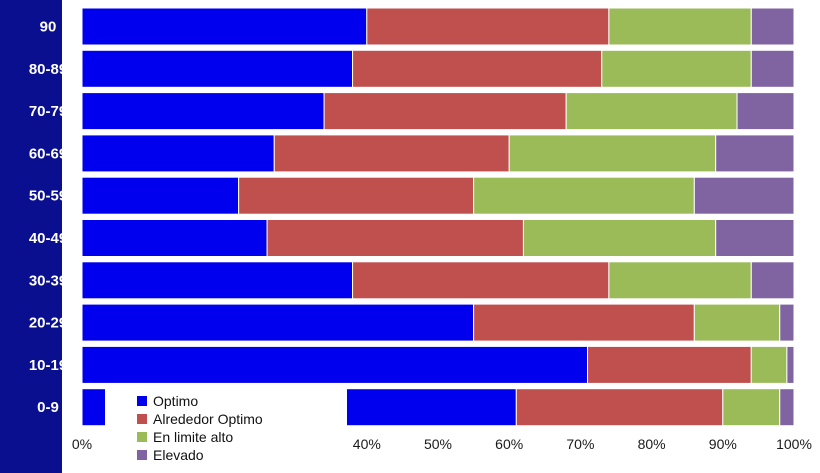 The height and width of the screenshot is (473, 820). Describe the element at coordinates (48, 280) in the screenshot. I see `category-label: 30-39` at that location.